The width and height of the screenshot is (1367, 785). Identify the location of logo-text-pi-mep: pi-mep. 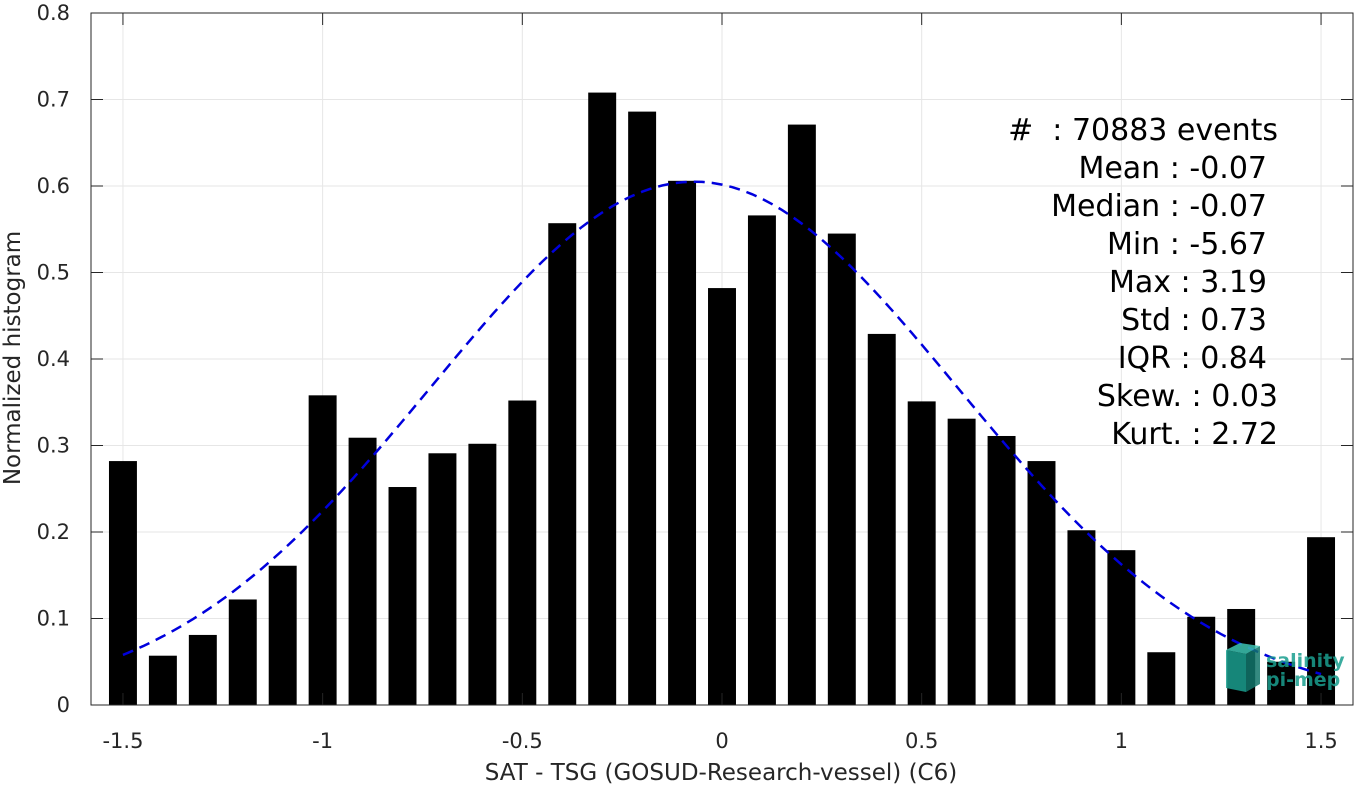
(1303, 680).